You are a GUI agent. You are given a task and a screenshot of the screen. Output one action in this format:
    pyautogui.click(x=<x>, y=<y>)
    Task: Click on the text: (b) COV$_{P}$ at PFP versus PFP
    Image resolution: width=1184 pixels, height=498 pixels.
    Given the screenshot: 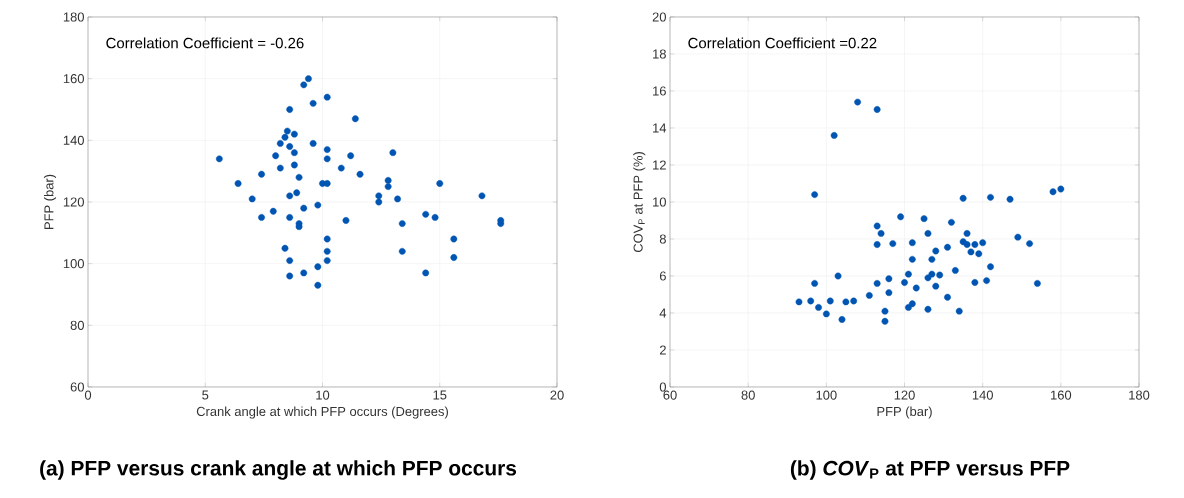 What is the action you would take?
    pyautogui.click(x=930, y=470)
    